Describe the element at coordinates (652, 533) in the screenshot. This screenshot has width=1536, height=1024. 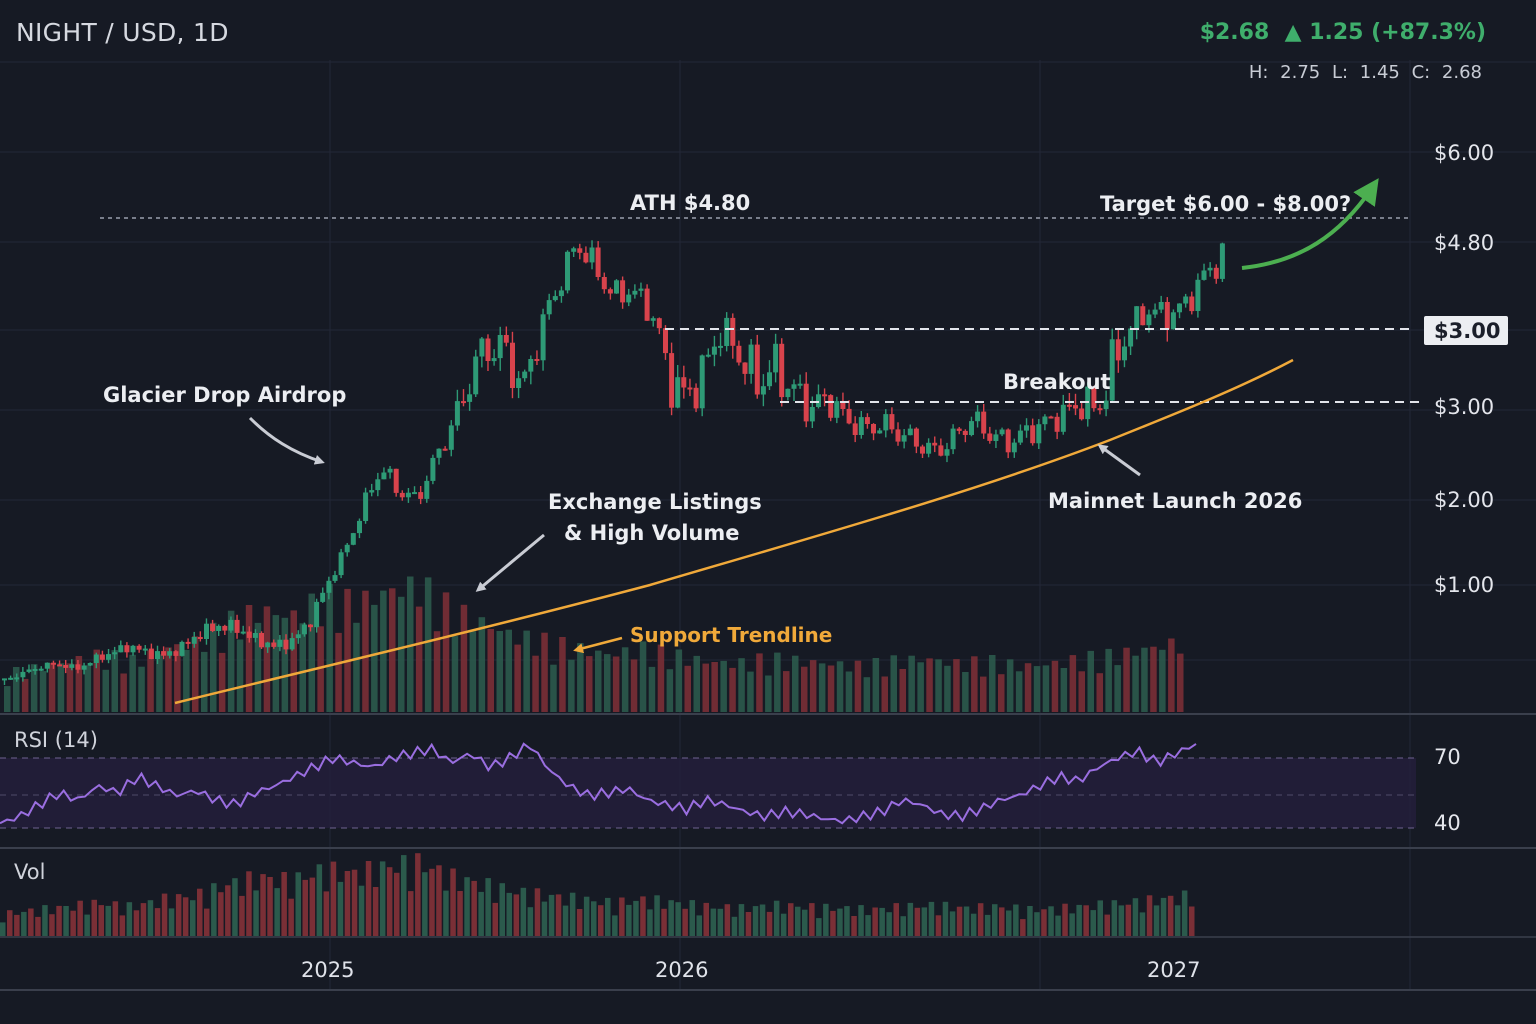
I see `exchange-annotation-line2: & High Volume` at that location.